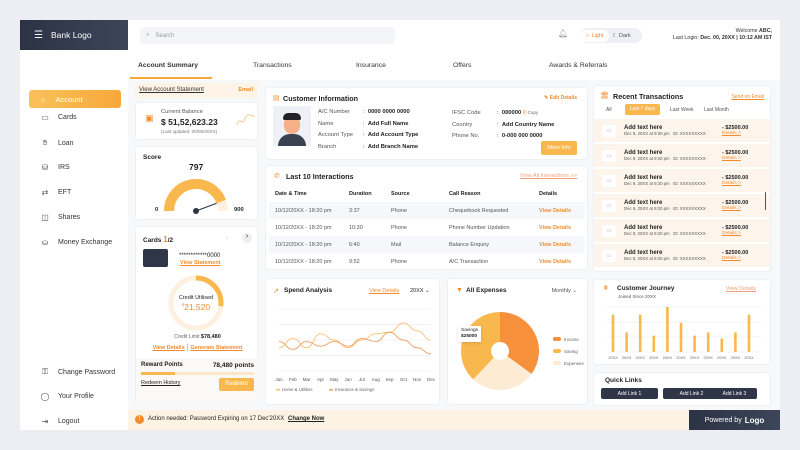 This screenshot has width=800, height=450. Describe the element at coordinates (519, 343) in the screenshot. I see `pie-slice-income` at that location.